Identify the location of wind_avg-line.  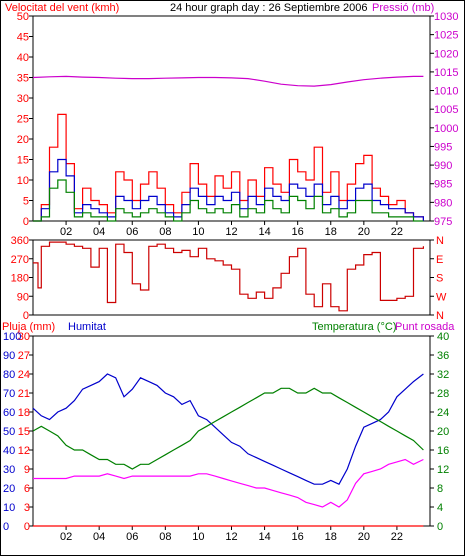
(228, 190).